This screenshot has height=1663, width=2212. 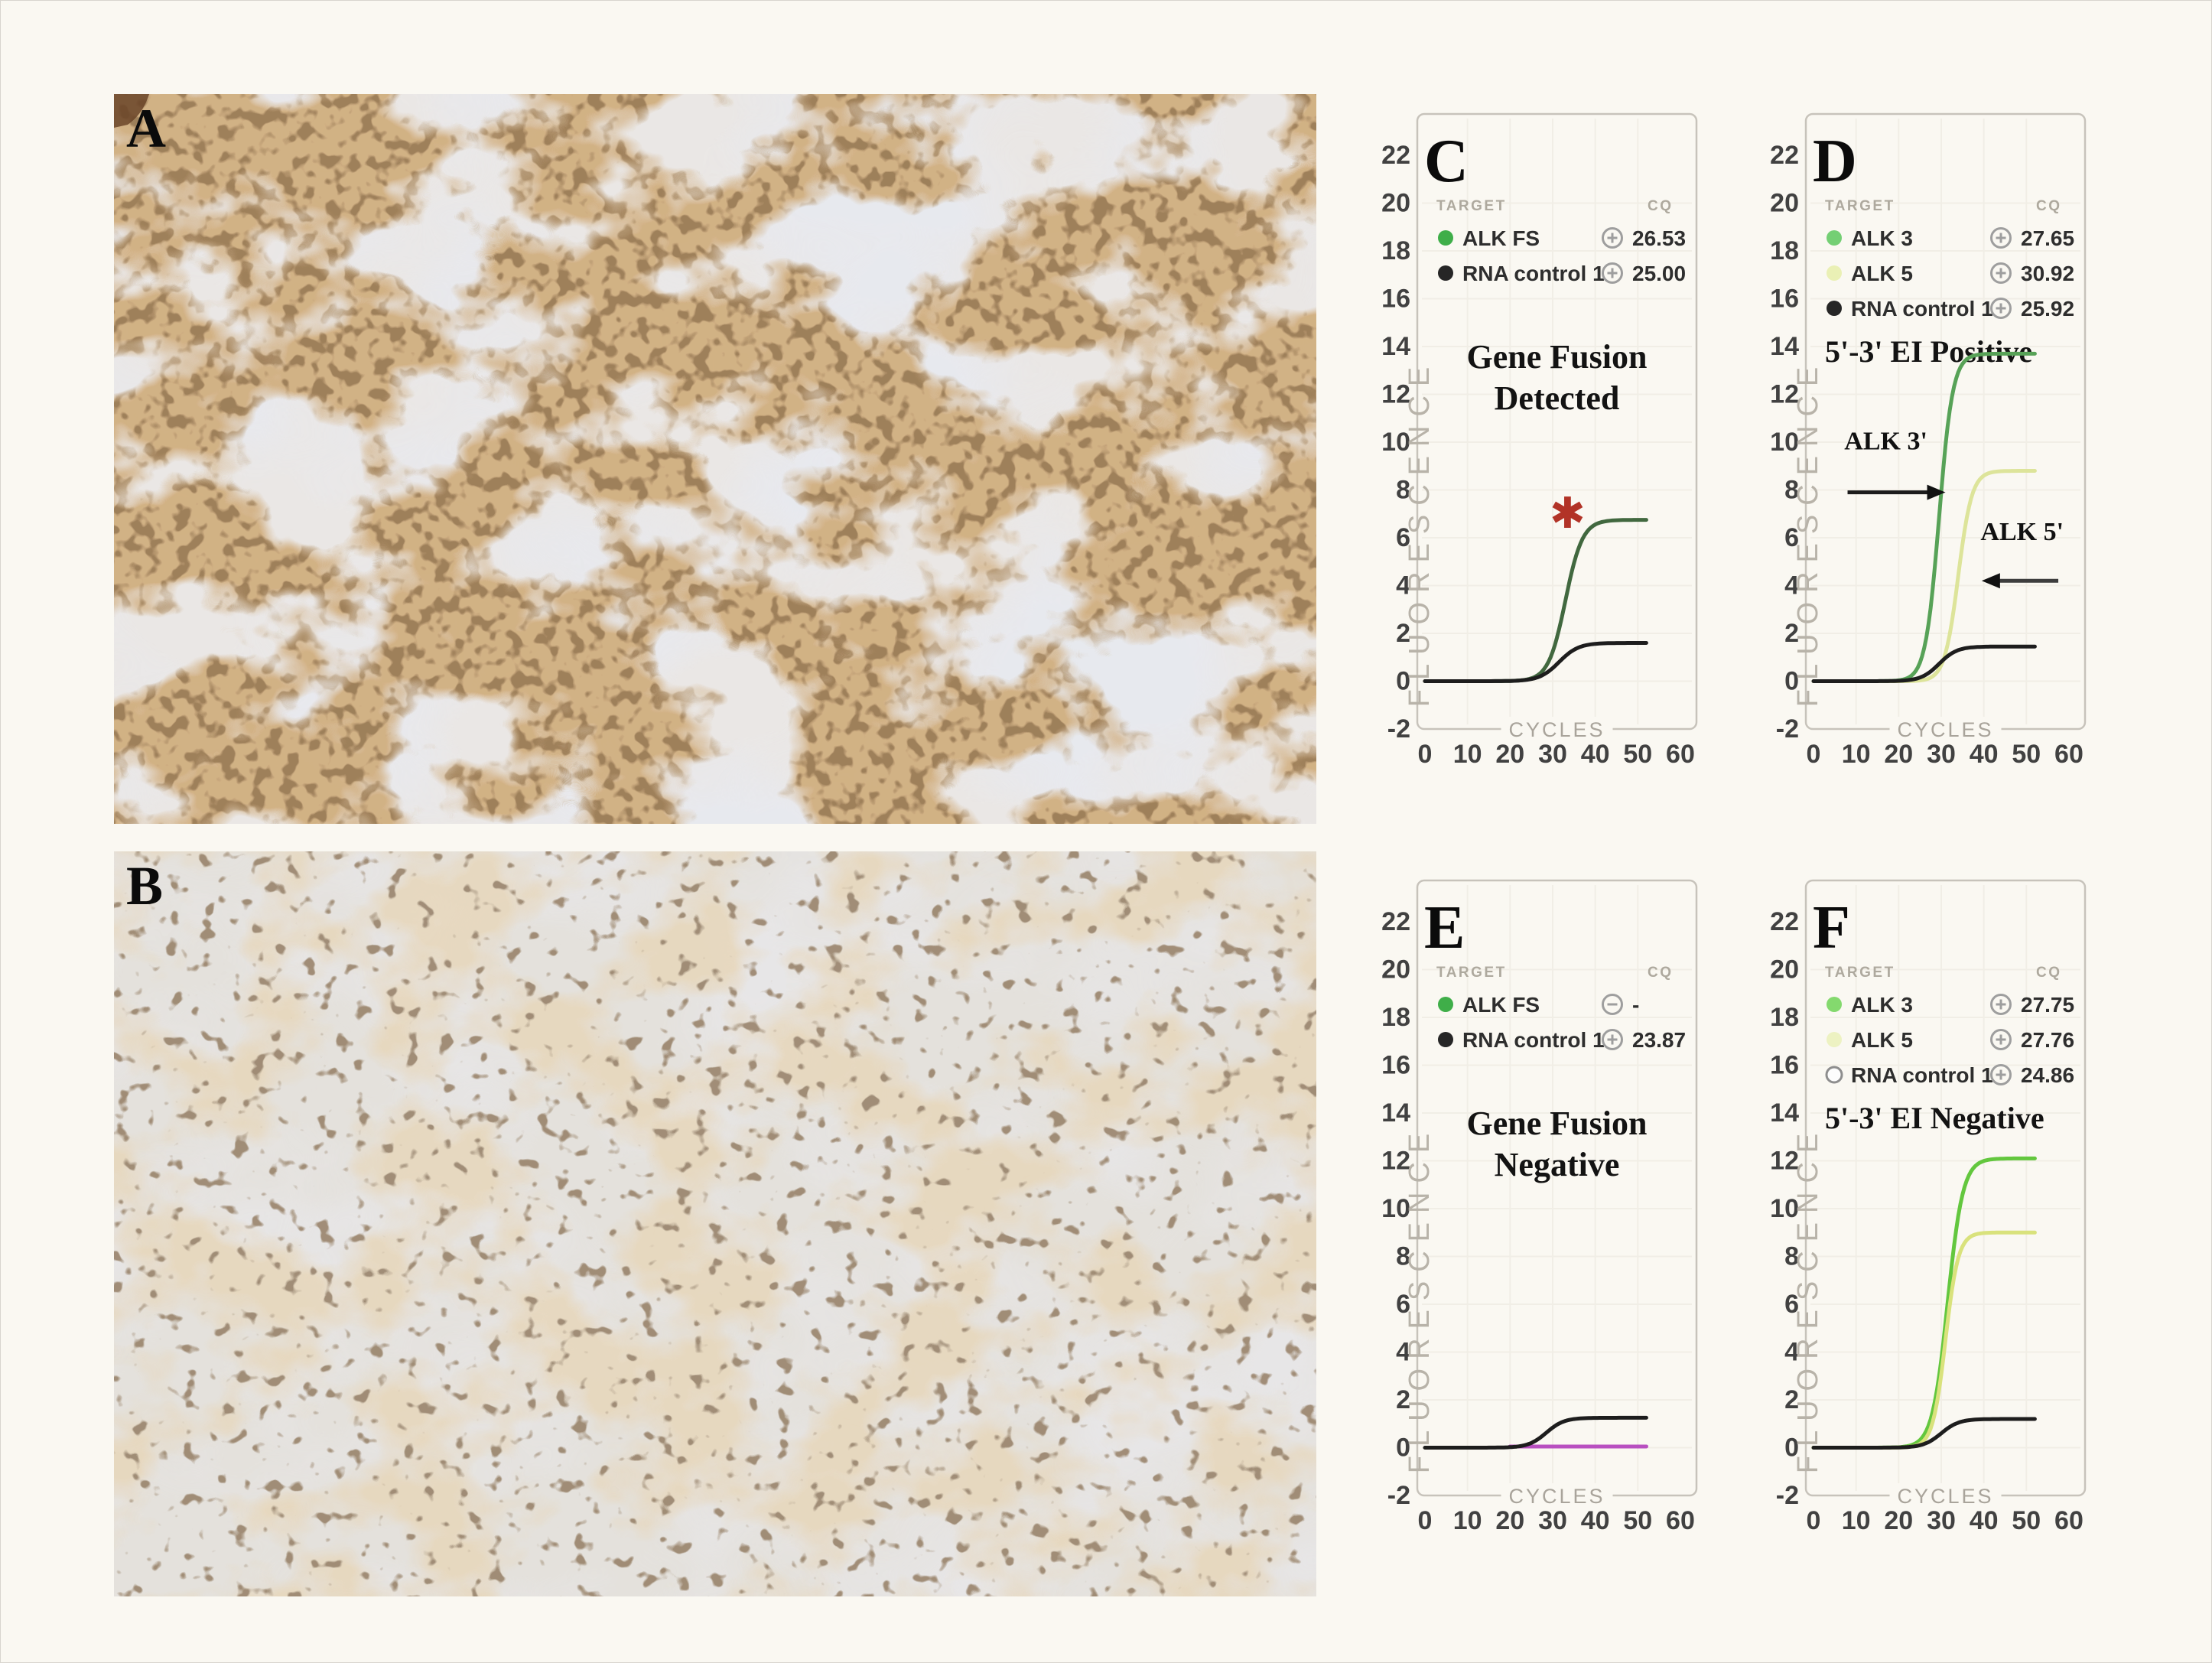 What do you see at coordinates (1557, 1144) in the screenshot?
I see `result-caption: Gene Fusion Negative` at bounding box center [1557, 1144].